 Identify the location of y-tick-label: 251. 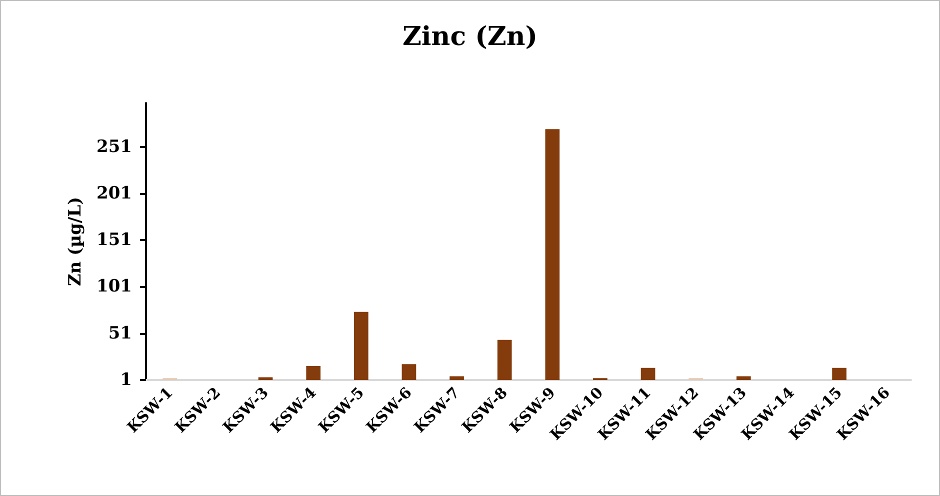
(114, 146).